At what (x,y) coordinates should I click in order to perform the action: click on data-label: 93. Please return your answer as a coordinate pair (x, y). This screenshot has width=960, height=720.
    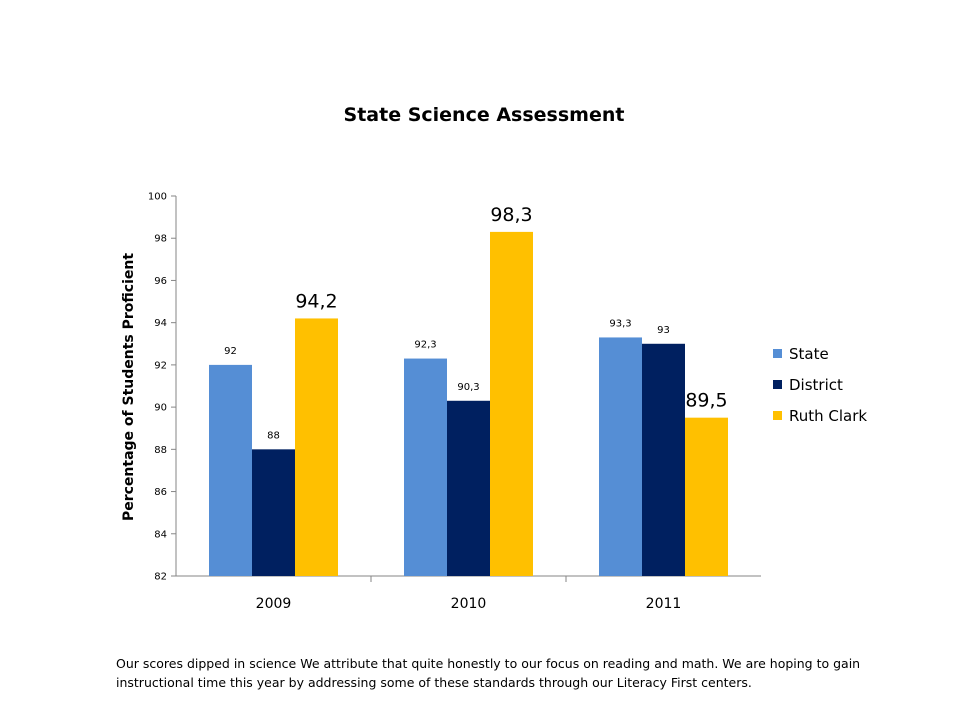
    Looking at the image, I should click on (663, 330).